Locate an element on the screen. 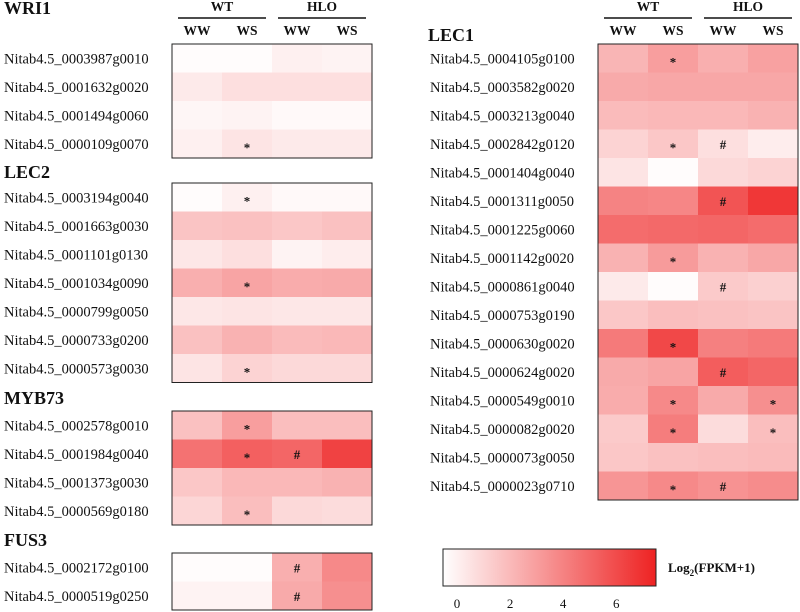 The height and width of the screenshot is (612, 800). gene-label: Nitab4.5_0001225g0060 is located at coordinates (502, 230).